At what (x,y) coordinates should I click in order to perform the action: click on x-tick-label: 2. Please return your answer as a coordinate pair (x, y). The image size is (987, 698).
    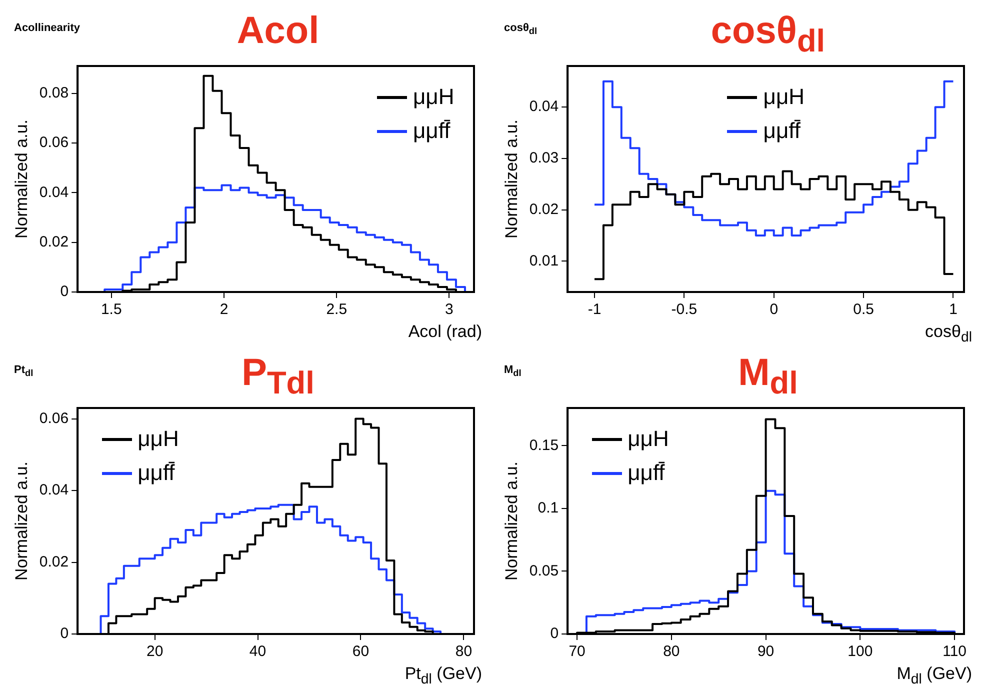
    Looking at the image, I should click on (224, 309).